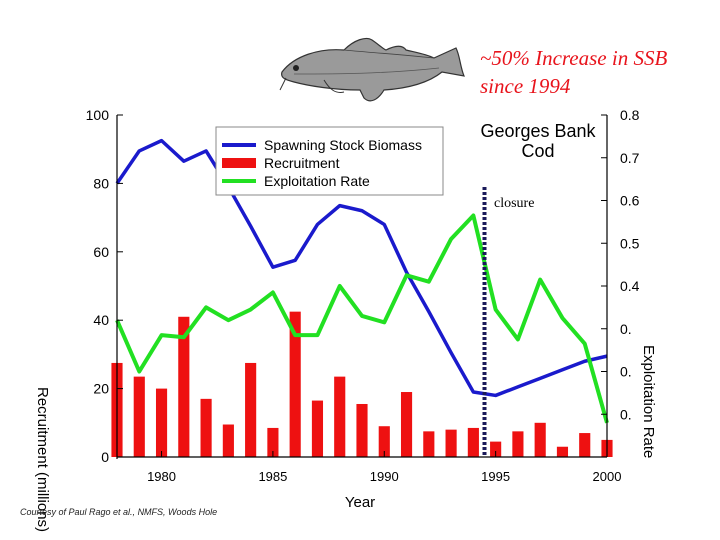 This screenshot has height=540, width=720. I want to click on right-tick-label: 0.4, so click(630, 286).